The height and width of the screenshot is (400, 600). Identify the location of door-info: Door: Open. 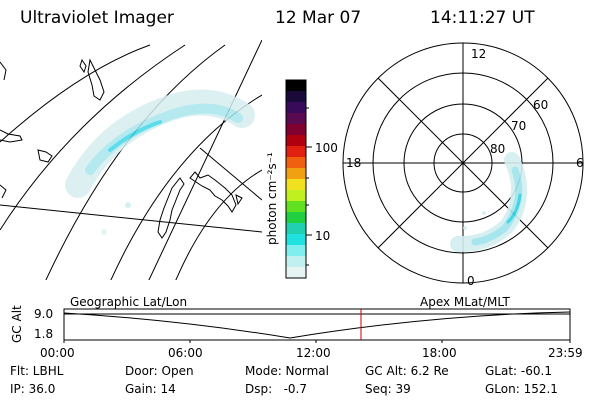
(159, 371).